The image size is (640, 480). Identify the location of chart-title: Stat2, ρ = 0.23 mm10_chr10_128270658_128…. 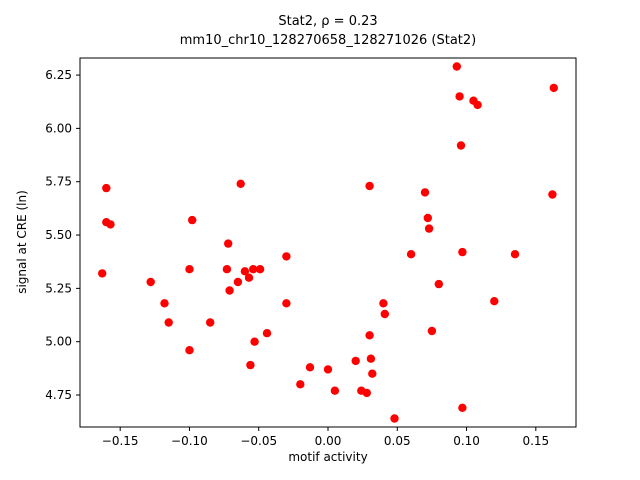
(328, 31).